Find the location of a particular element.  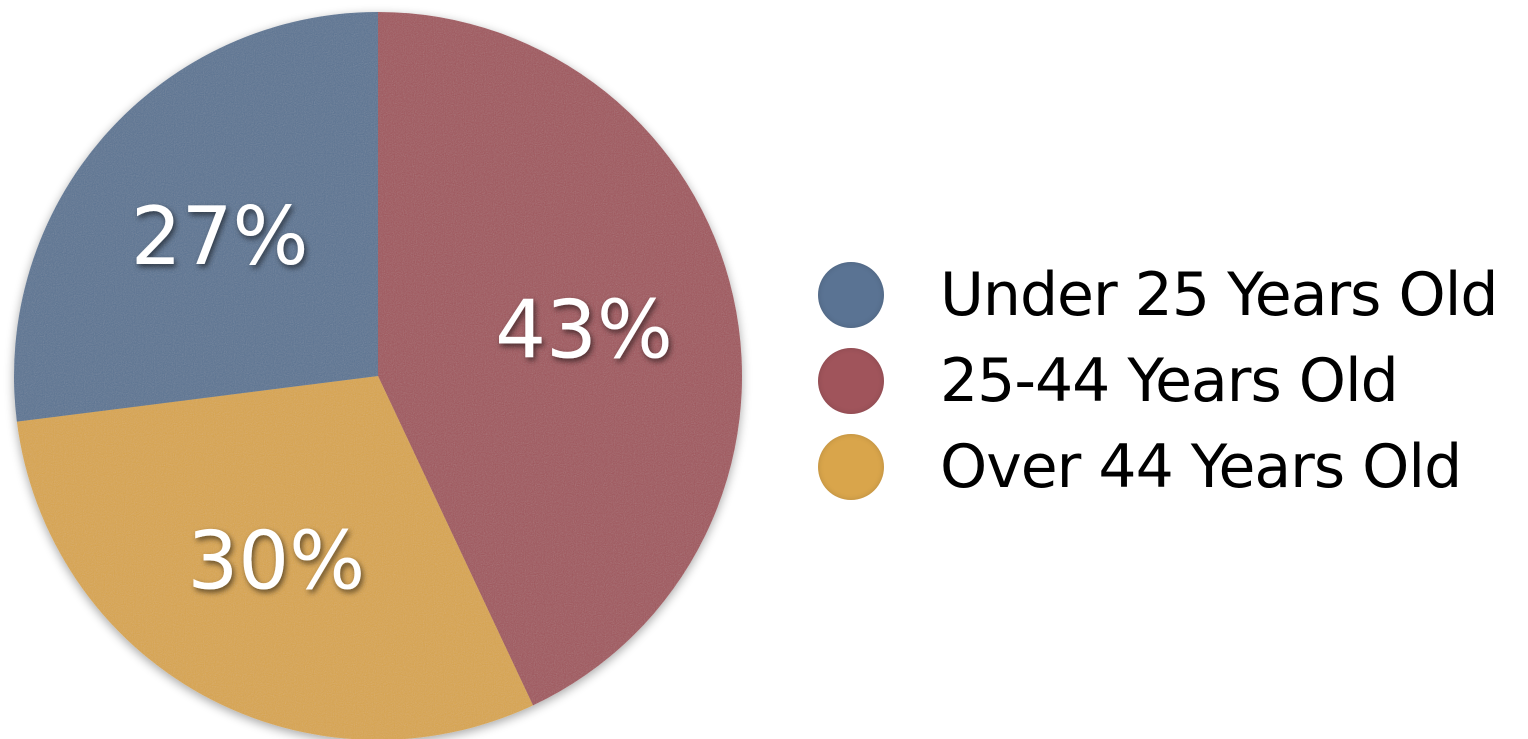

legend-label-1: 25-44 Years Old is located at coordinates (1169, 381).